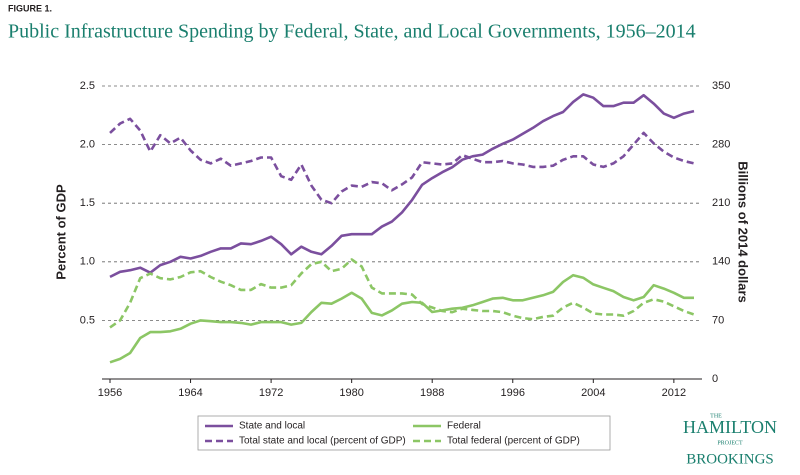 The height and width of the screenshot is (475, 800). Describe the element at coordinates (721, 262) in the screenshot. I see `y2-tick-label: 140` at that location.